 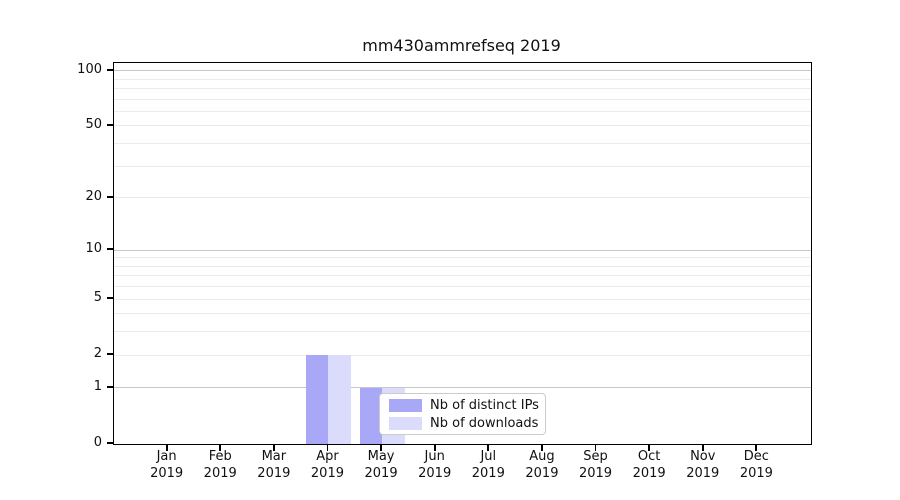 I want to click on x-tick-mark-may, so click(x=381, y=448).